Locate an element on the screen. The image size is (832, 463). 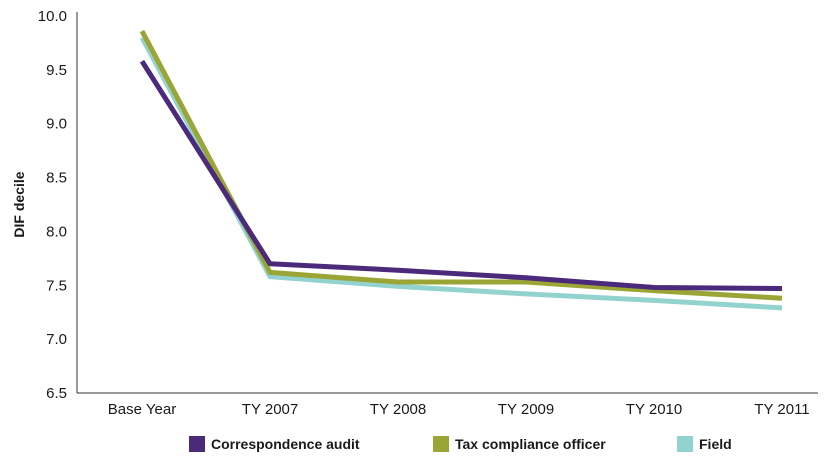
x-tick-label: TY 2008 is located at coordinates (398, 409).